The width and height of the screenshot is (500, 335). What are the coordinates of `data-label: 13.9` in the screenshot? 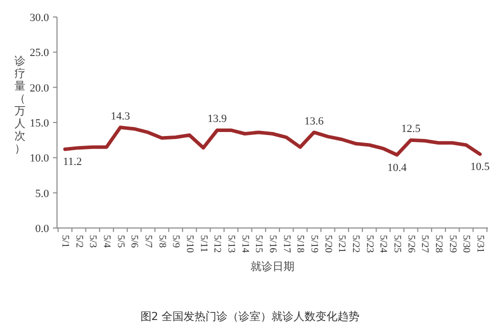 It's located at (218, 119).